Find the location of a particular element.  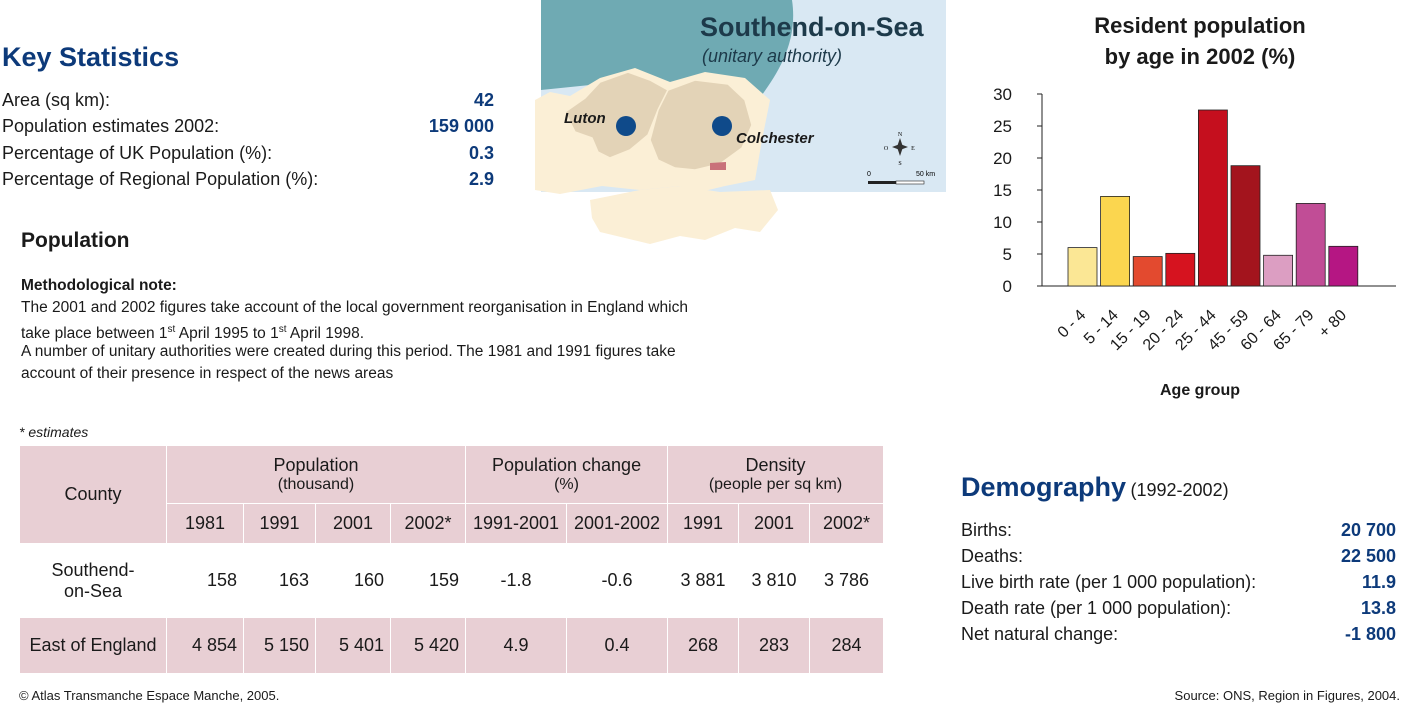

demography-row: Death rate (per 1 000 population): 13.8 is located at coordinates (1178, 611).